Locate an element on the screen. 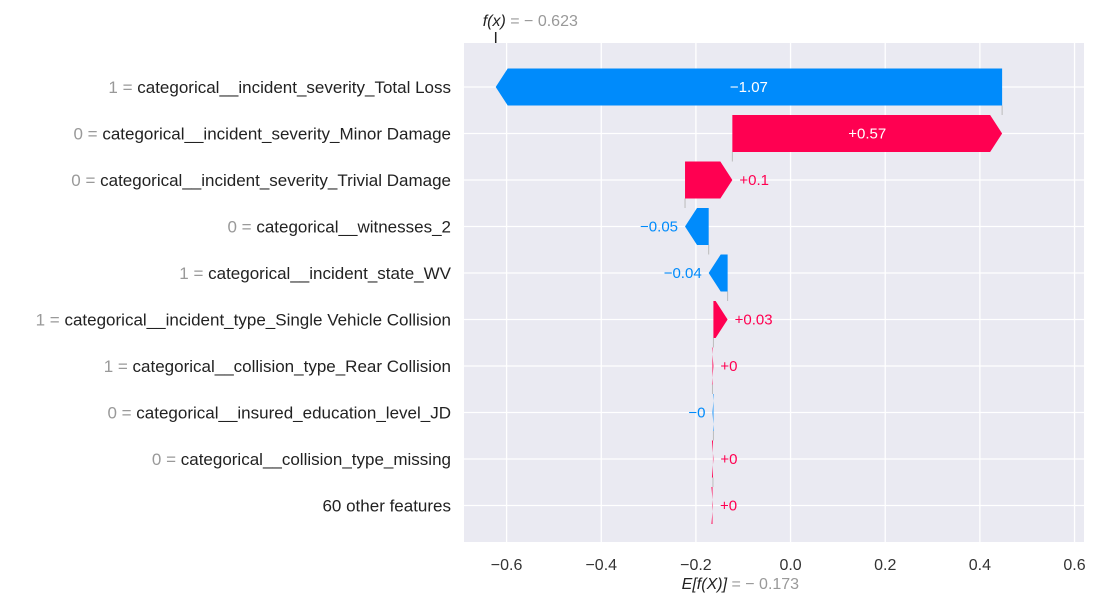  fx-annotation: f(x) = − 0.623 is located at coordinates (530, 21).